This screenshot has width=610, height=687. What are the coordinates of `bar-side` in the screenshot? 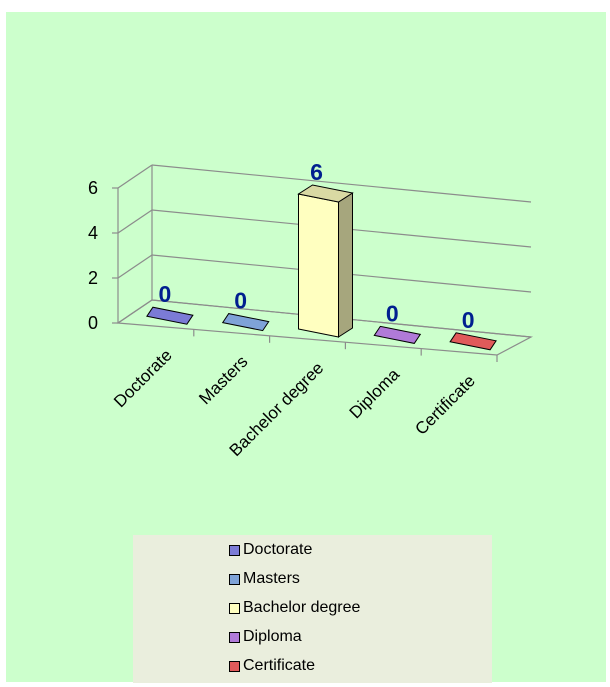 It's located at (345, 265).